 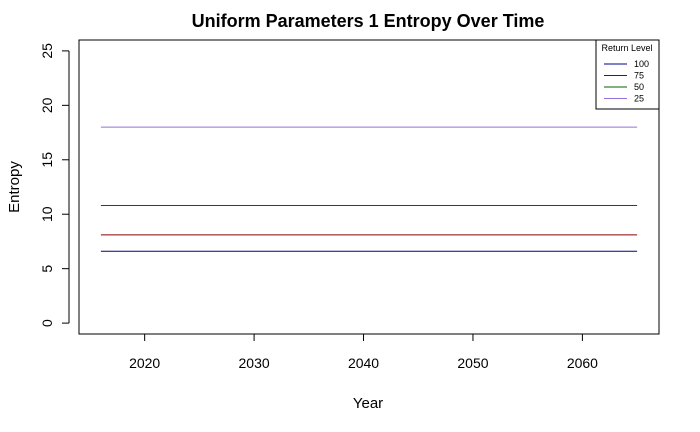 I want to click on y-tick-label: 10, so click(x=47, y=214).